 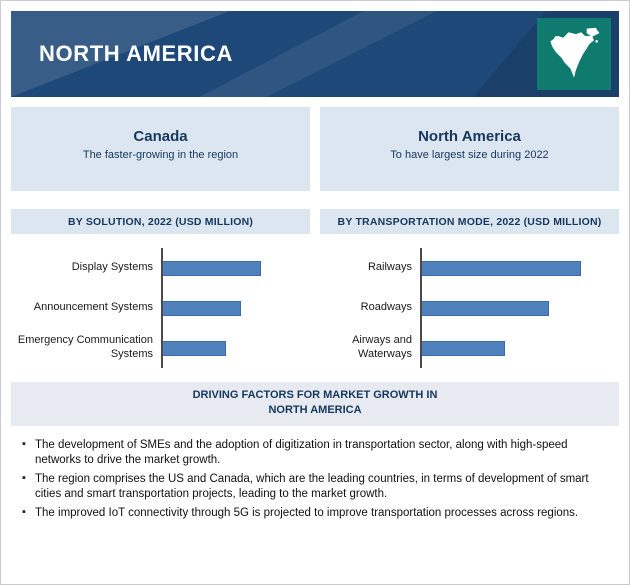 I want to click on driving-factors-title-line2: NORTH AMERICA, so click(x=315, y=410).